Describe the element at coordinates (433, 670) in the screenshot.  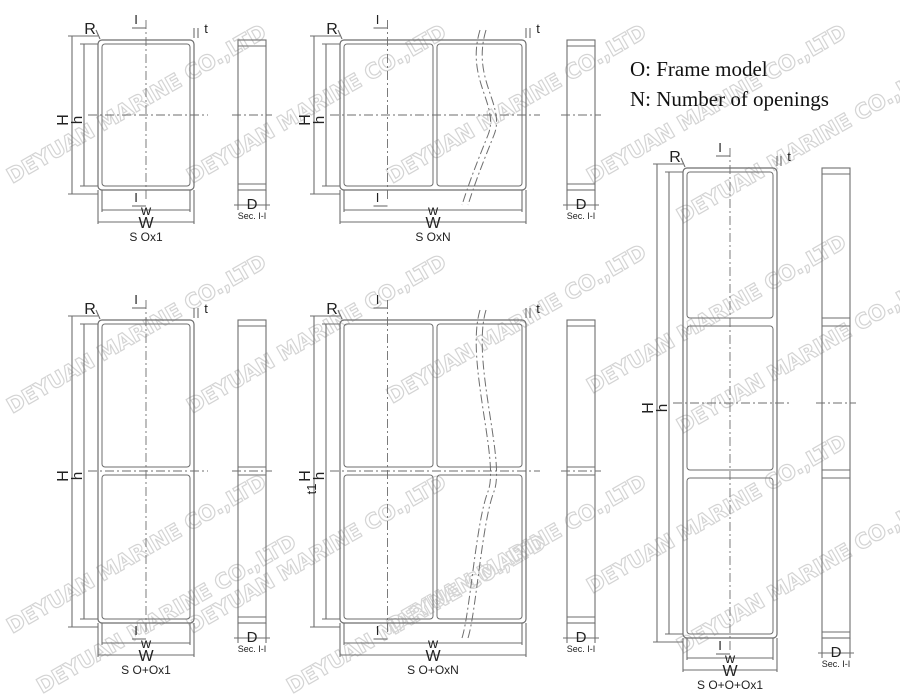
I see `drawing-caption: S O+OxN` at that location.